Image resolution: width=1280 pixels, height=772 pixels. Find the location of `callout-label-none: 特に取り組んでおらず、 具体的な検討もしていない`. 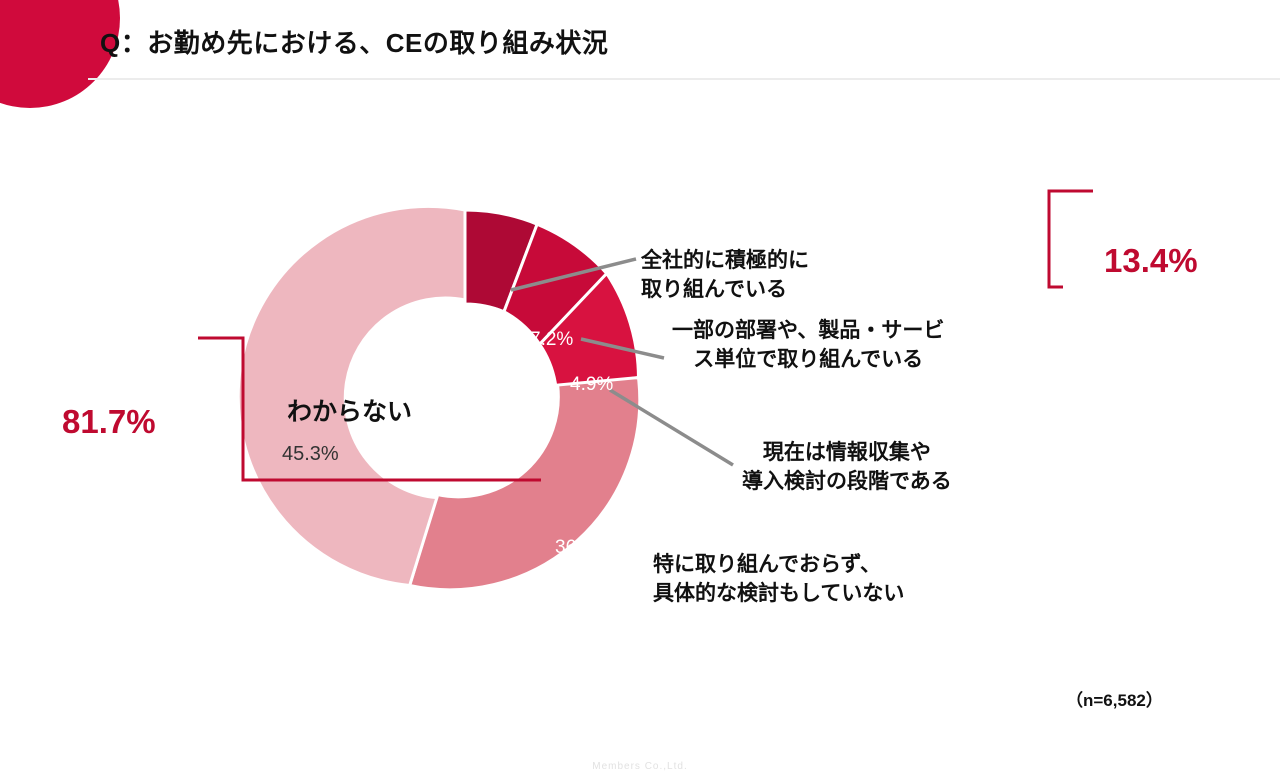

callout-label-none: 特に取り組んでおらず、 具体的な検討もしていない is located at coordinates (779, 579).